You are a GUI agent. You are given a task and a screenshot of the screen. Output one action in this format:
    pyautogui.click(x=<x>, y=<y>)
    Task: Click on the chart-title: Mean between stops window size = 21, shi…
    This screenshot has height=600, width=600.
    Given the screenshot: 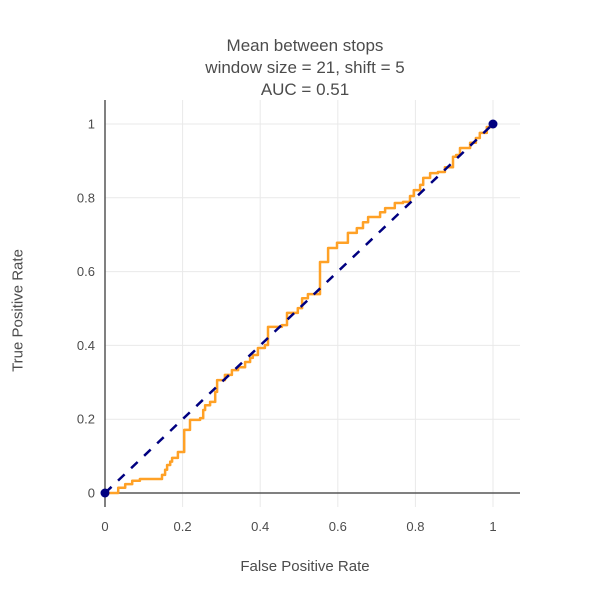 What is the action you would take?
    pyautogui.click(x=305, y=68)
    